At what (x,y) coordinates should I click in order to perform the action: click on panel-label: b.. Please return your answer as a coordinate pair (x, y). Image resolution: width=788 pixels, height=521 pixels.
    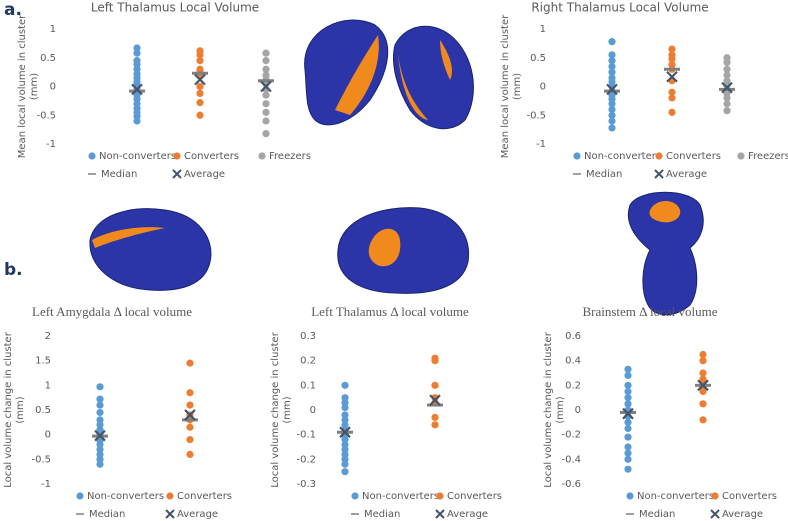
    Looking at the image, I should click on (13, 270).